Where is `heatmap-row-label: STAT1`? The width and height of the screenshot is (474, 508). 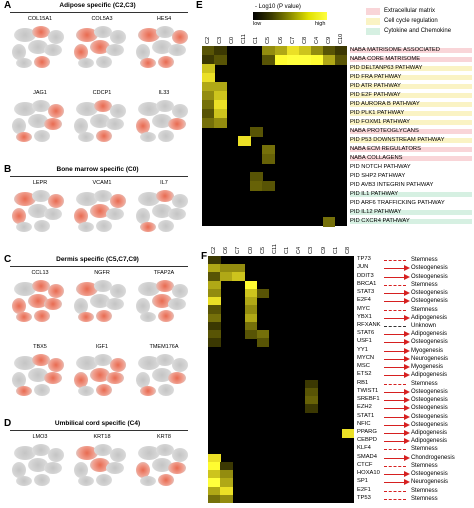
heatmap-row-label: STAT1 is located at coordinates (366, 415).